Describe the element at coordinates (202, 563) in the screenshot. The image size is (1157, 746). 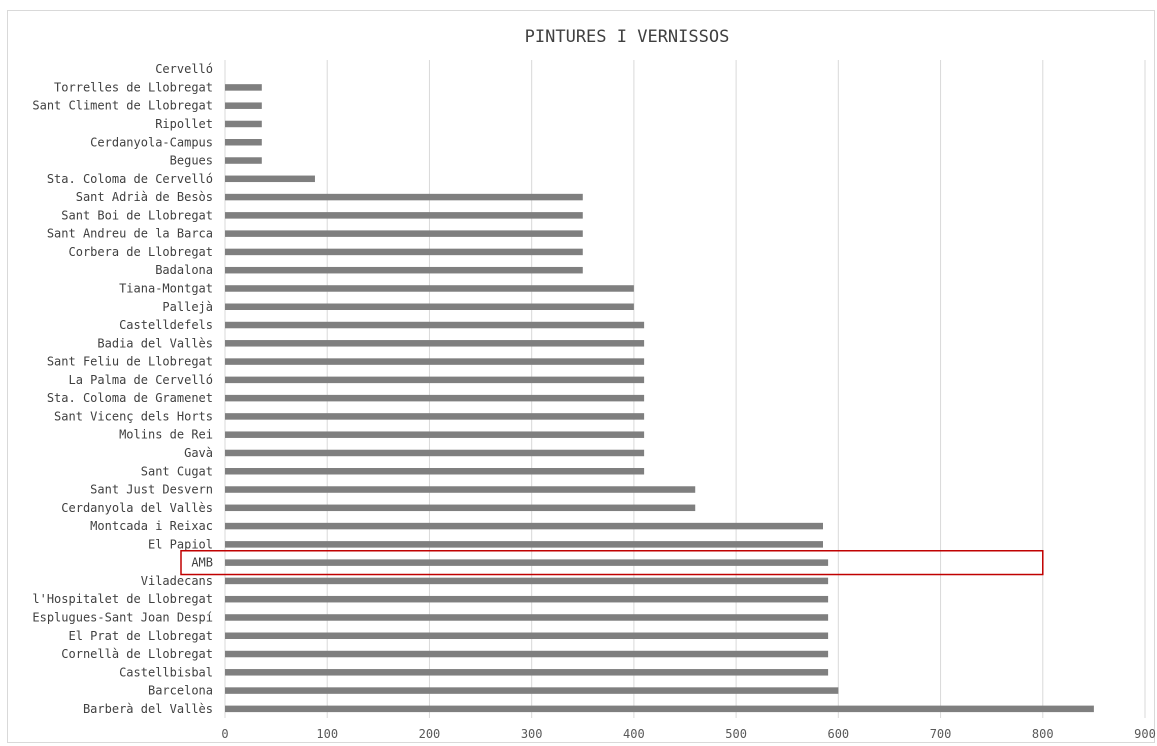
I see `category-label-amb: AMB` at that location.